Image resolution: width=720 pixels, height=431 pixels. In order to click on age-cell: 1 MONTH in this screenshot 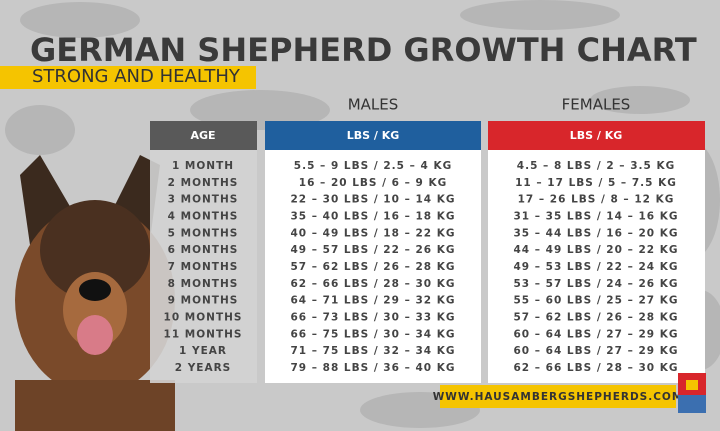, I will do `click(203, 166)`.